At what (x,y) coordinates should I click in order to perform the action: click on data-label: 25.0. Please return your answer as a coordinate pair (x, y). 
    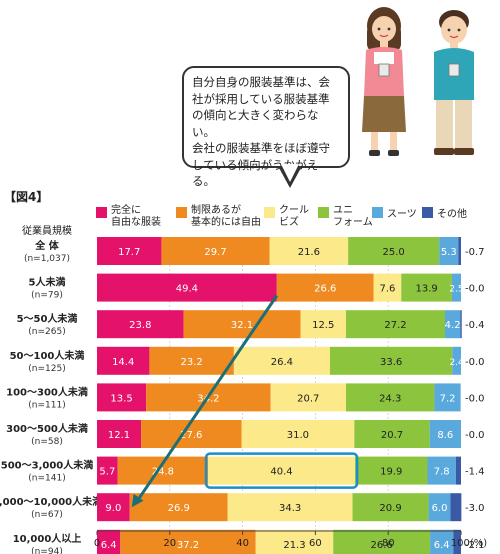
    Looking at the image, I should click on (394, 252).